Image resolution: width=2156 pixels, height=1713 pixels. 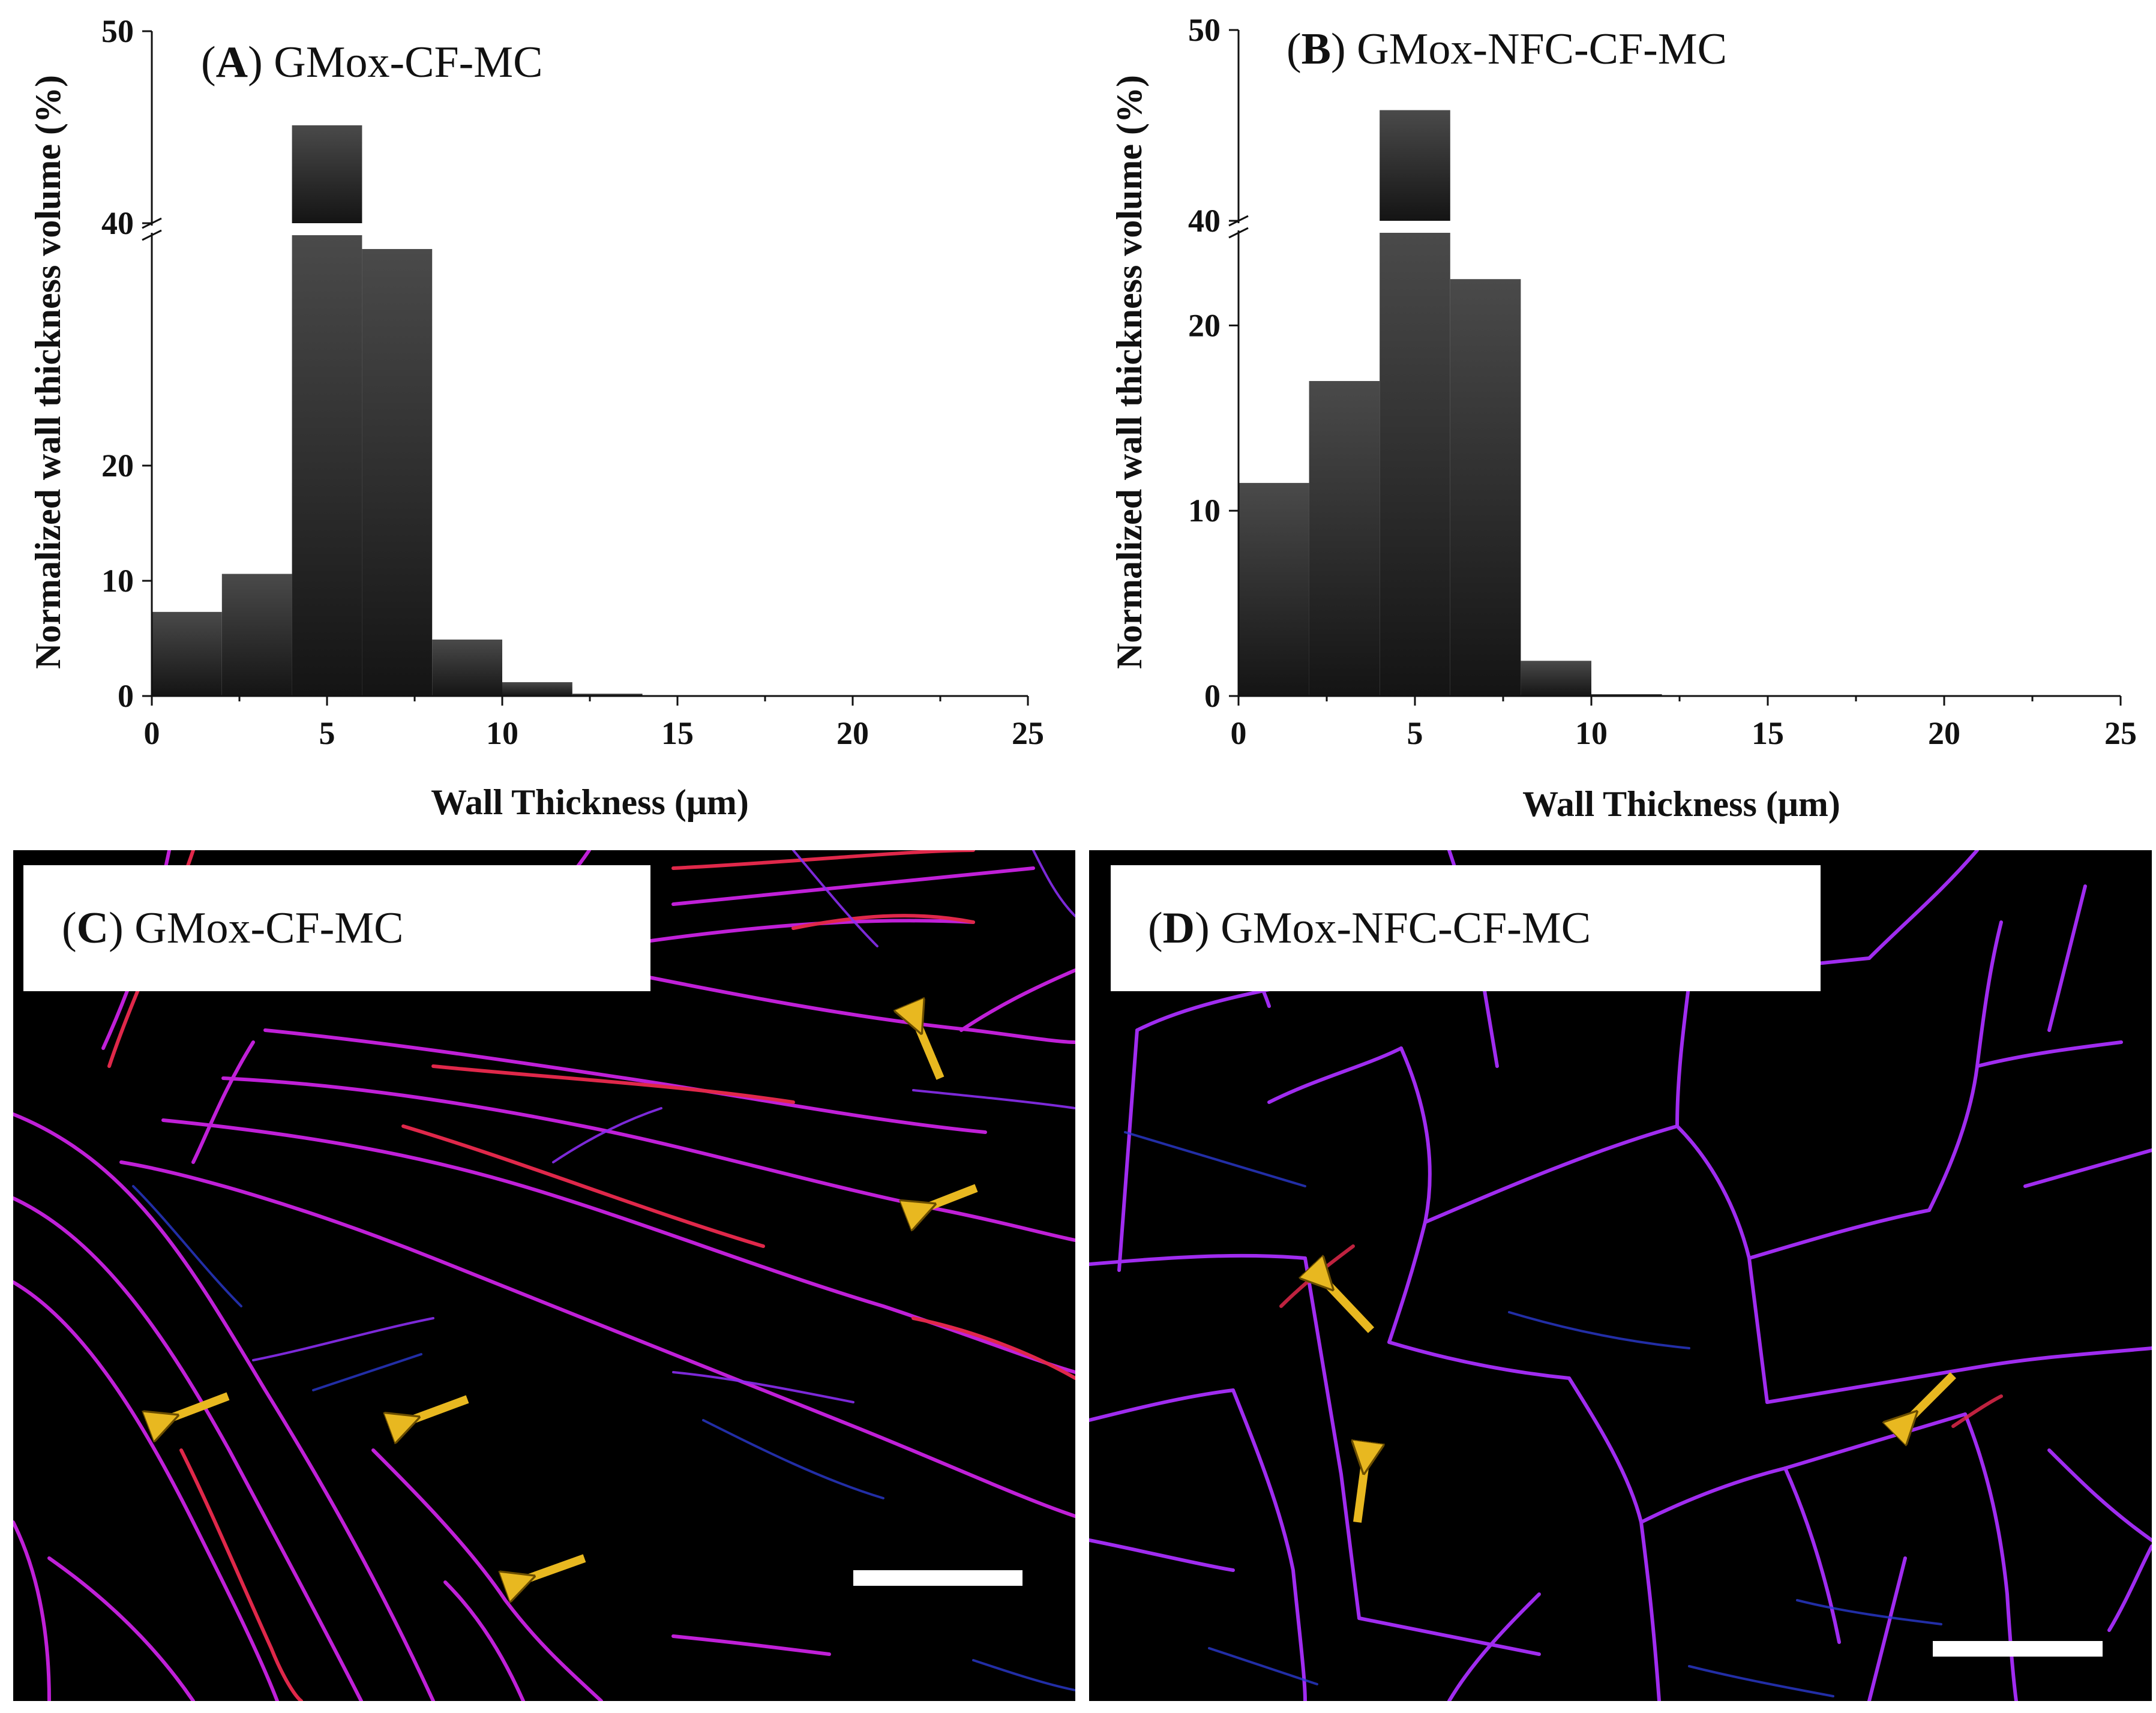 What do you see at coordinates (1415, 464) in the screenshot?
I see `chart-b-bar-2-lower` at bounding box center [1415, 464].